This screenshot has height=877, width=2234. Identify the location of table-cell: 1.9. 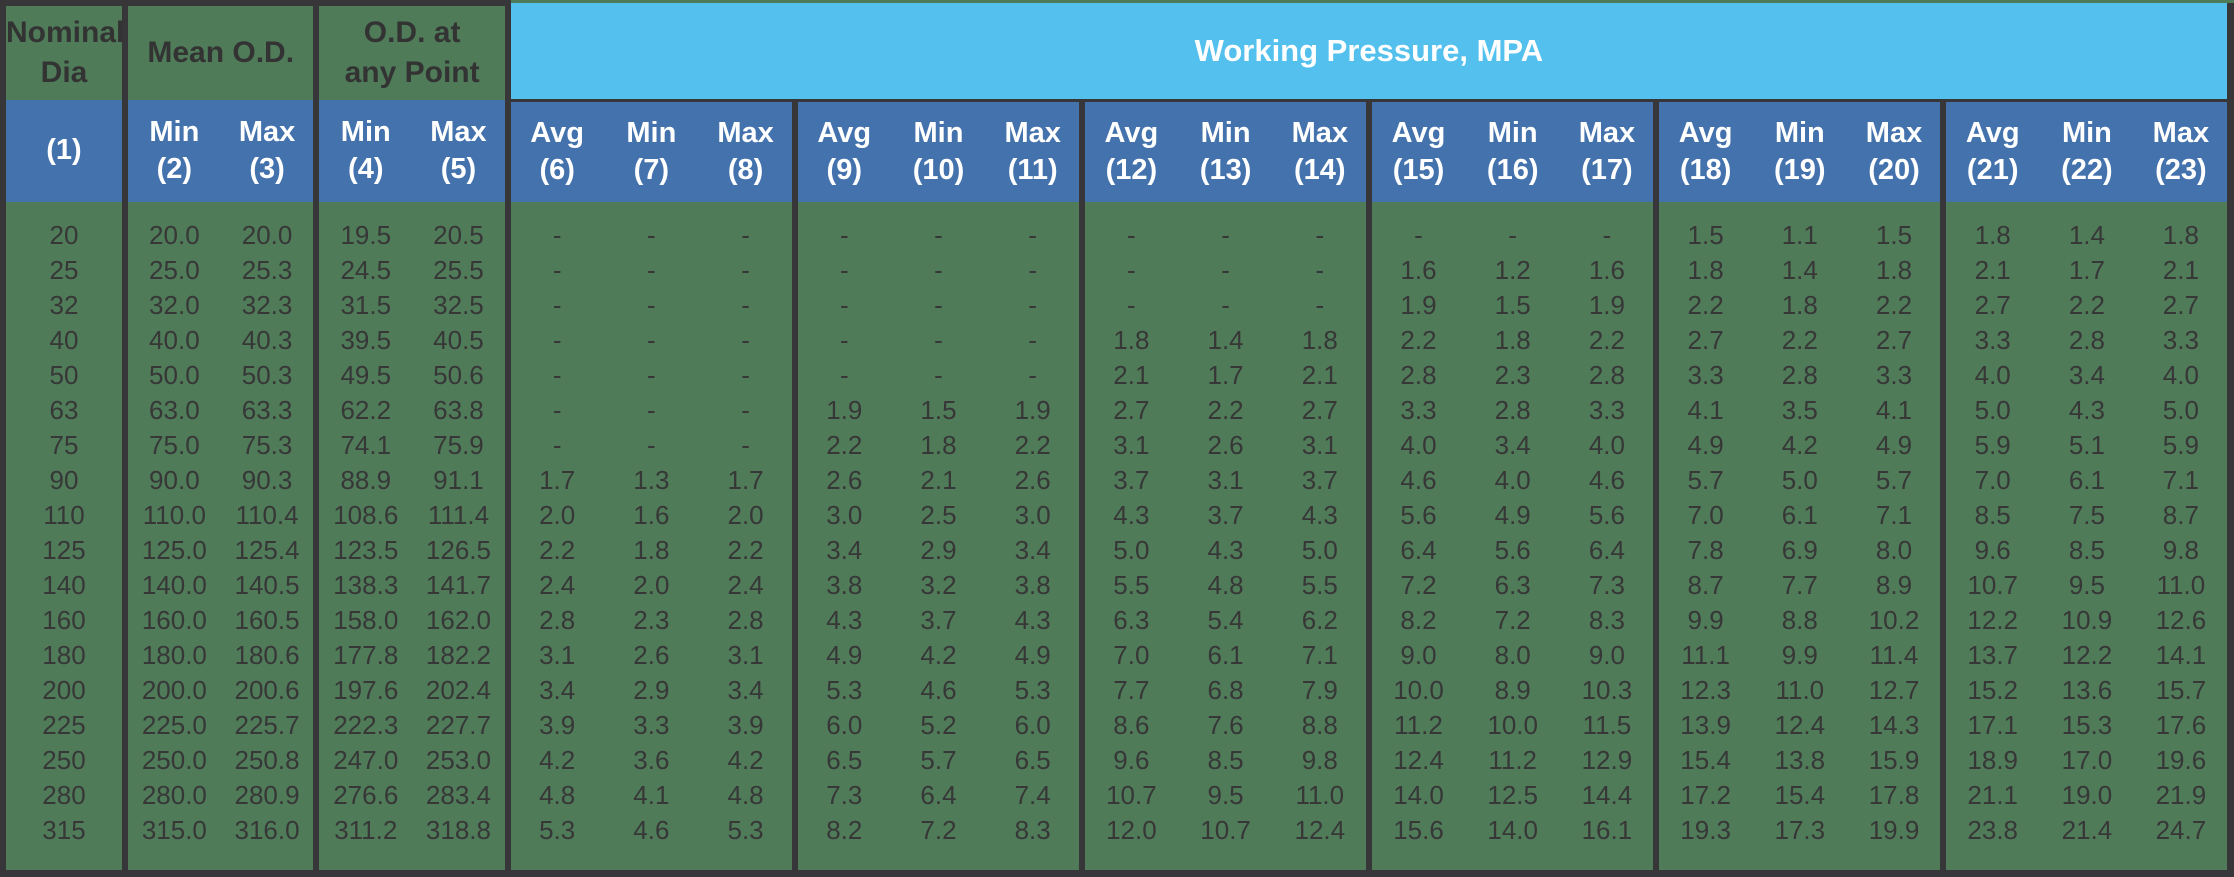
(1606, 304).